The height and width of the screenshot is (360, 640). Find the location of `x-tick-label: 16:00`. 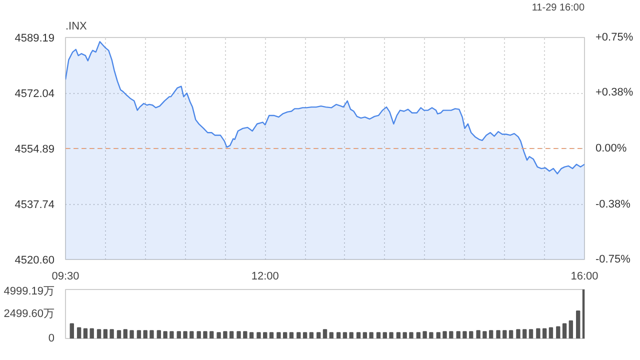

x-tick-label: 16:00 is located at coordinates (584, 276).